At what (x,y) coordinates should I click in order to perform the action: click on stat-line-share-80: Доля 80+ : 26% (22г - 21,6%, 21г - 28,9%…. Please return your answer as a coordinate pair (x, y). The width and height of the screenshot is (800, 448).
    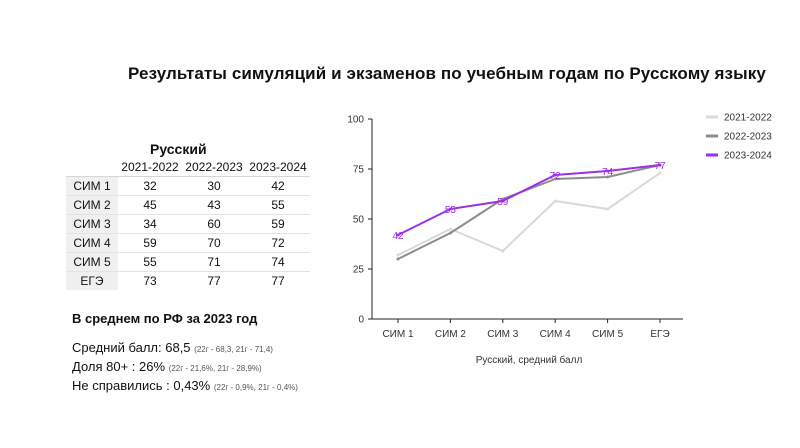
    Looking at the image, I should click on (185, 367).